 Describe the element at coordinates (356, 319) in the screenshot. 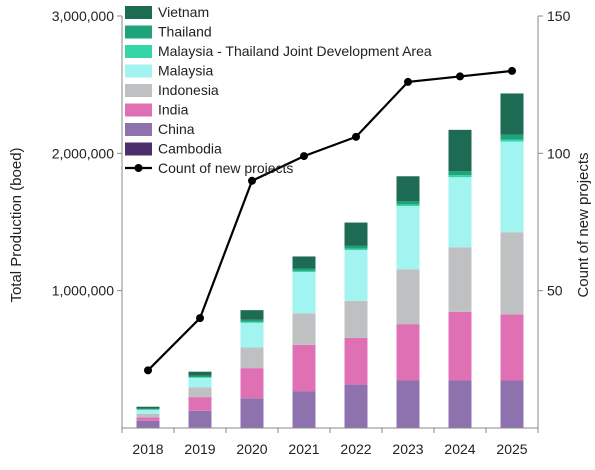

I see `bar-indonesia-2022` at that location.